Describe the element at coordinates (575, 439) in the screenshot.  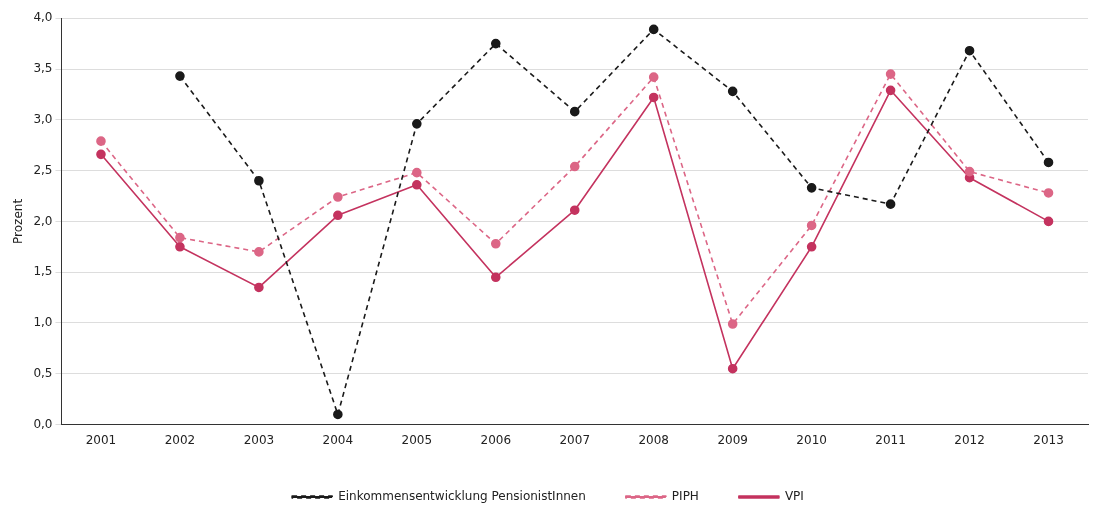
I see `x-tick-label: 2007` at that location.